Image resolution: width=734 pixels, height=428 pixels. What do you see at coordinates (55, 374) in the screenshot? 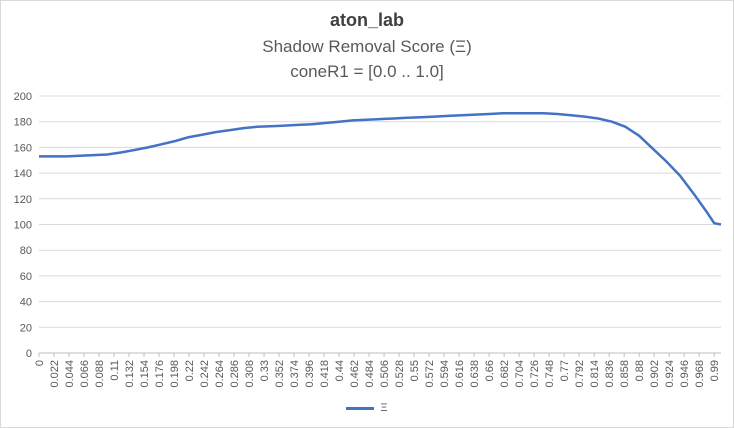
I see `x-tick-label: 0.022` at bounding box center [55, 374].